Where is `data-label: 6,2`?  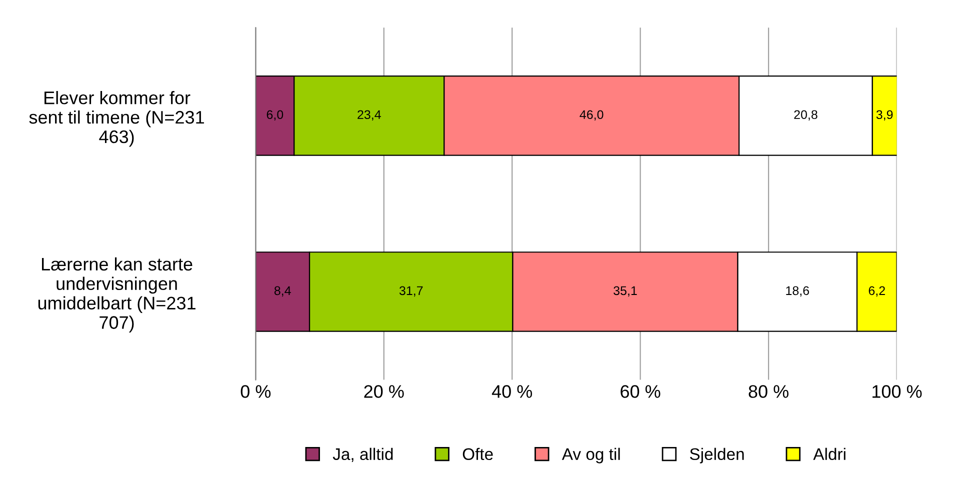
data-label: 6,2 is located at coordinates (876, 291).